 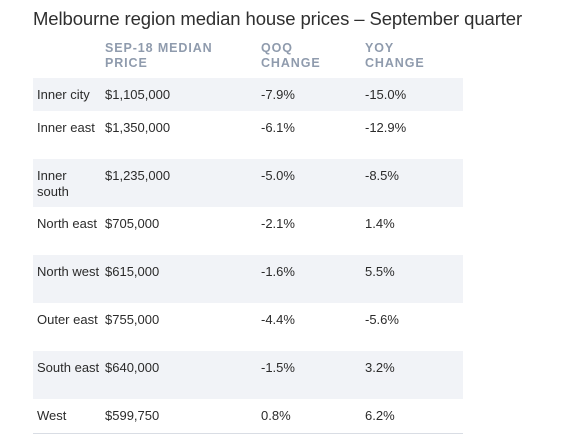 What do you see at coordinates (278, 94) in the screenshot?
I see `qoq-cell: -7.9%` at bounding box center [278, 94].